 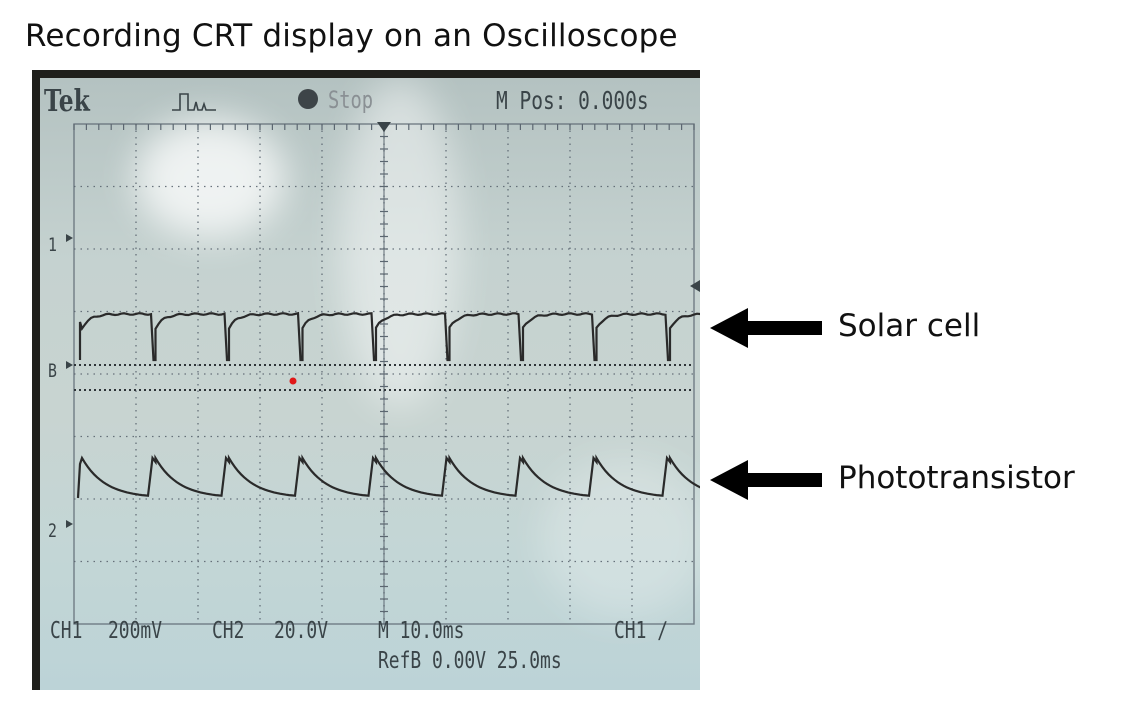 What do you see at coordinates (228, 631) in the screenshot?
I see `ch2-label: CH2` at bounding box center [228, 631].